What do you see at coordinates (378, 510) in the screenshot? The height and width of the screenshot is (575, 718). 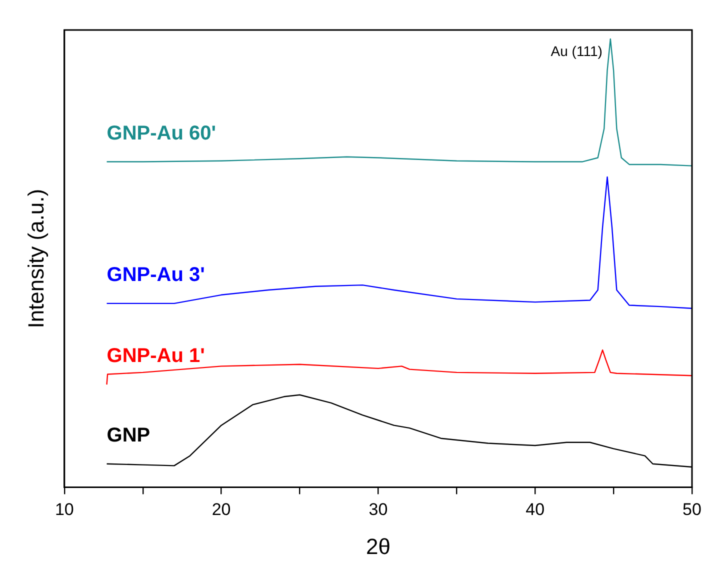 I see `x-tick-label: 30` at bounding box center [378, 510].